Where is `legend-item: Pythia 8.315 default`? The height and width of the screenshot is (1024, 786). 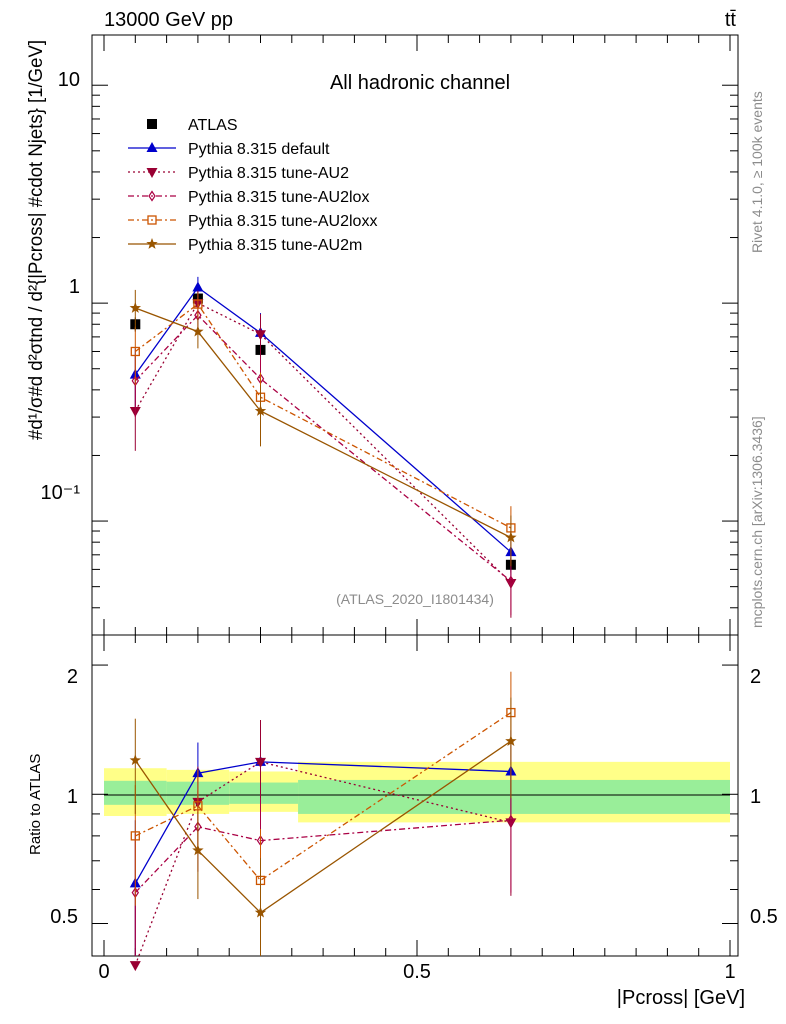 legend-item: Pythia 8.315 default is located at coordinates (229, 149).